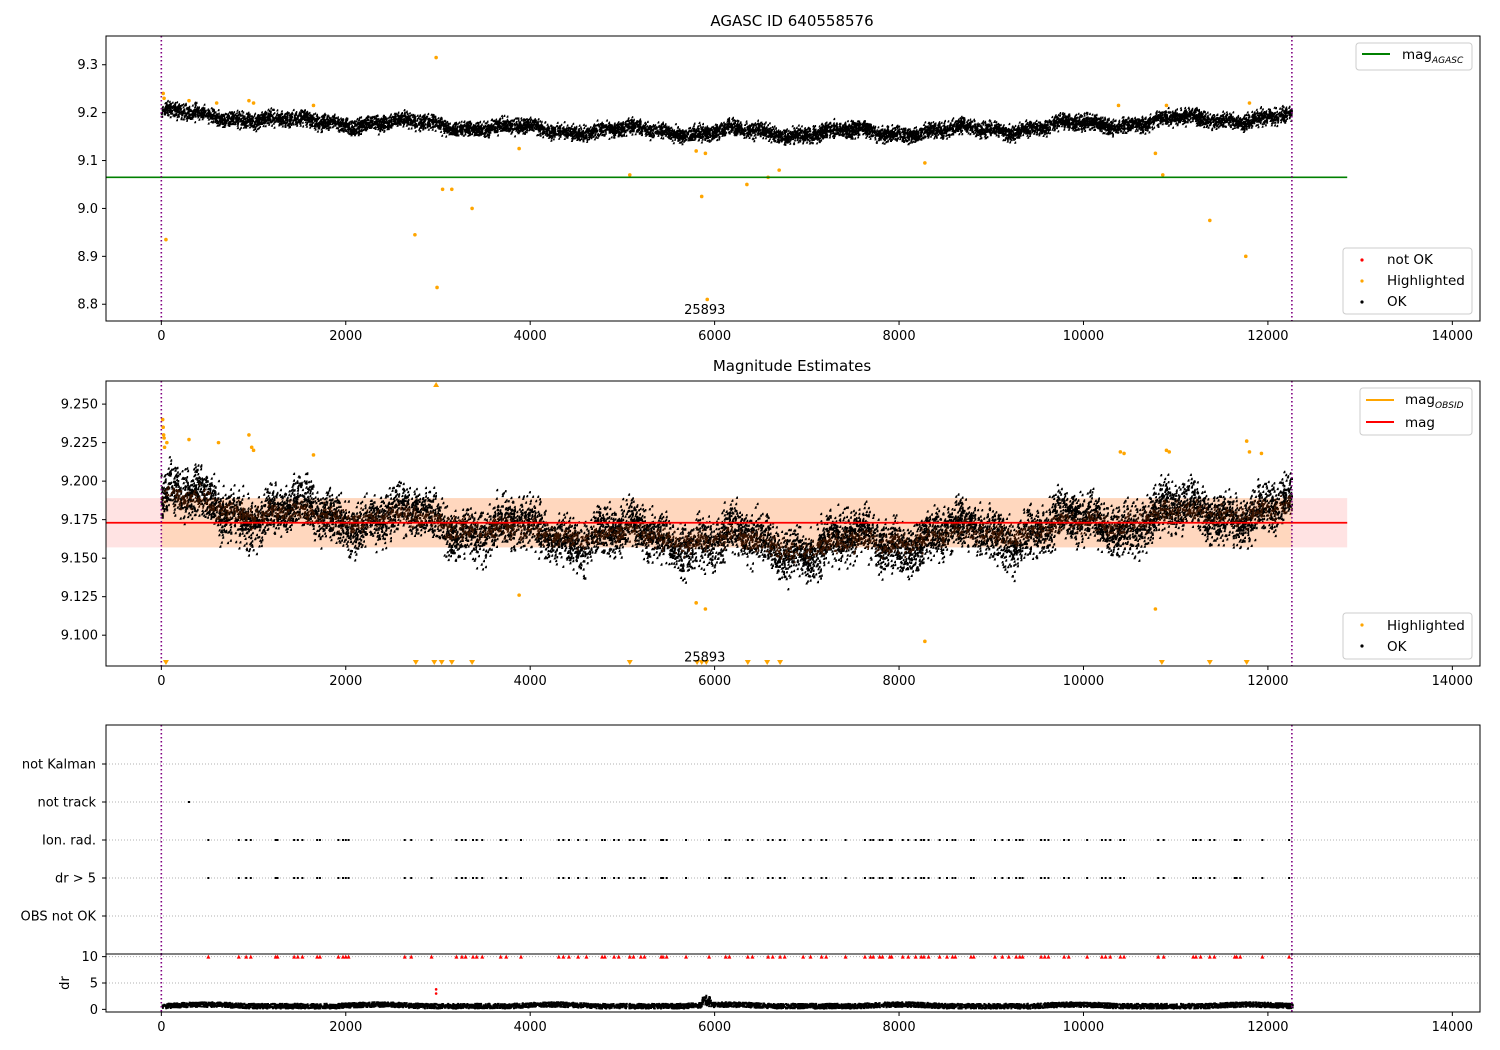 The width and height of the screenshot is (1500, 1050). I want to click on legend-label-ok-2: OK, so click(1397, 647).